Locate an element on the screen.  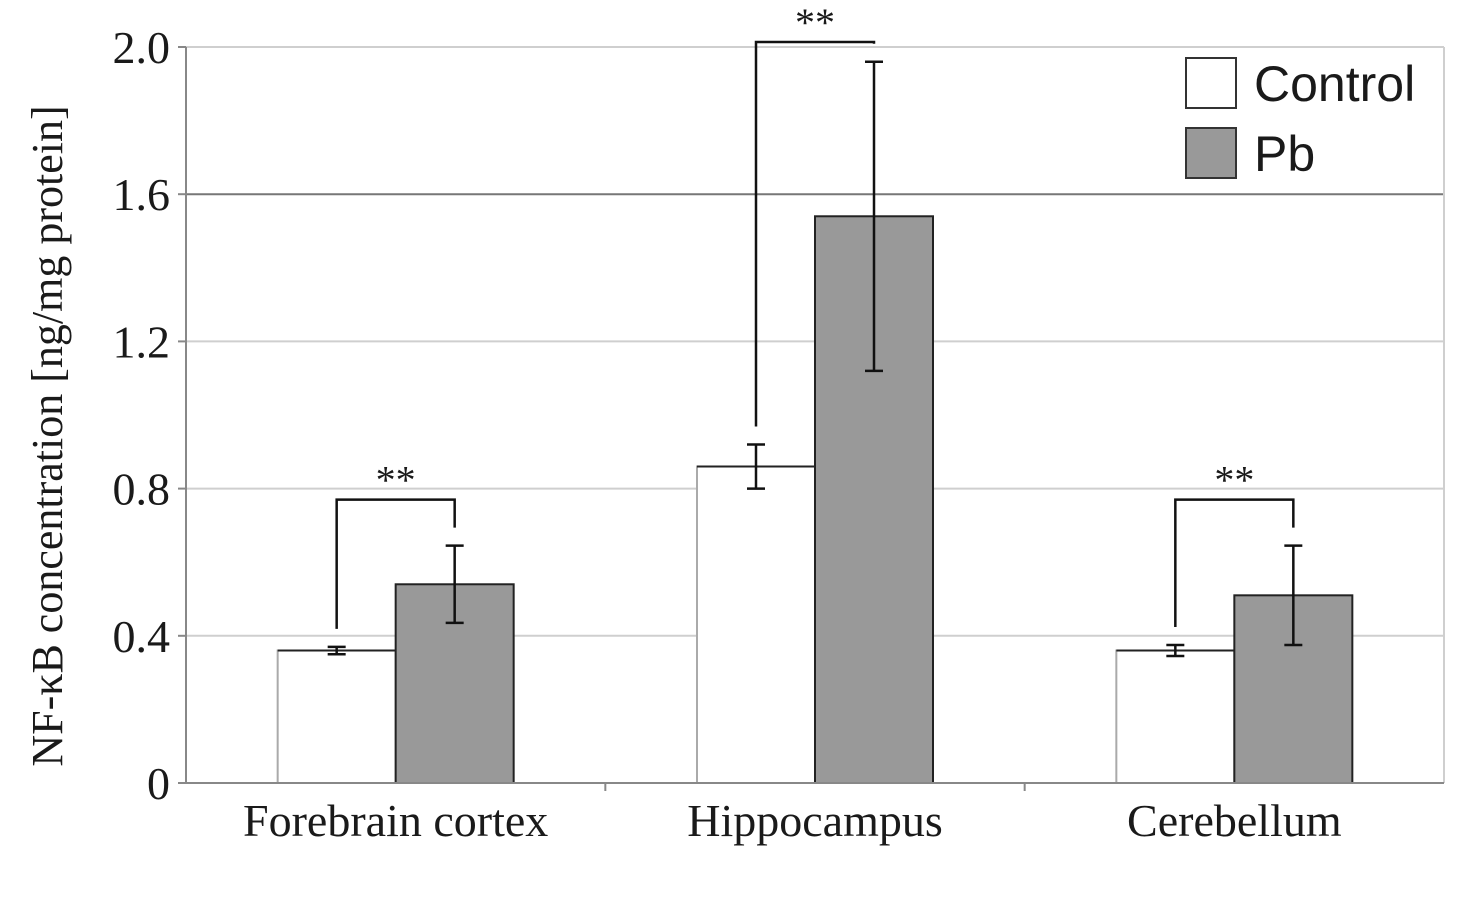
legend-swatch-pb is located at coordinates (1211, 153).